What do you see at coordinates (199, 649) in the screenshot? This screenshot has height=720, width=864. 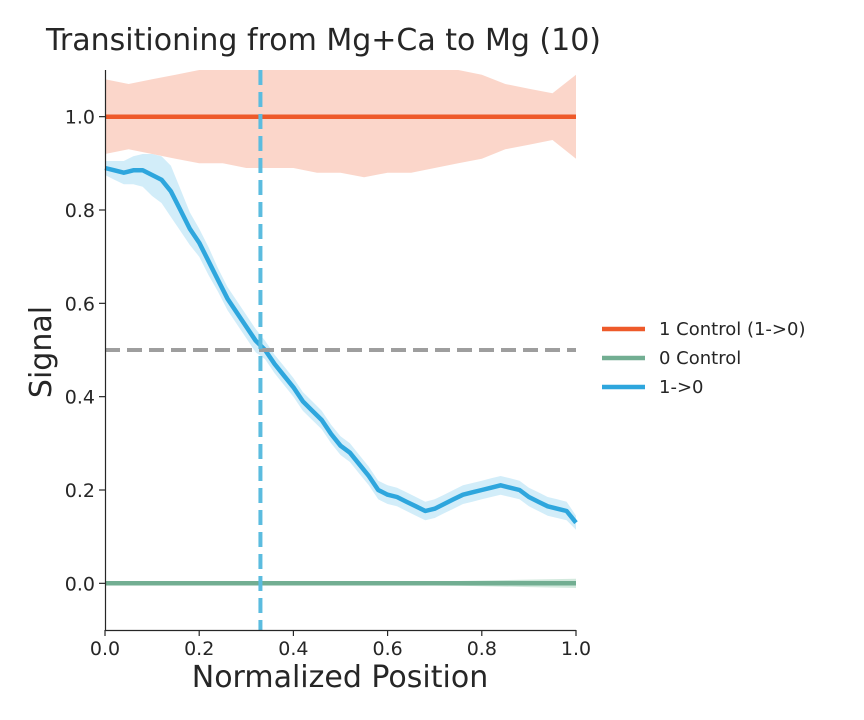 I see `x-tick-label: 0.2` at bounding box center [199, 649].